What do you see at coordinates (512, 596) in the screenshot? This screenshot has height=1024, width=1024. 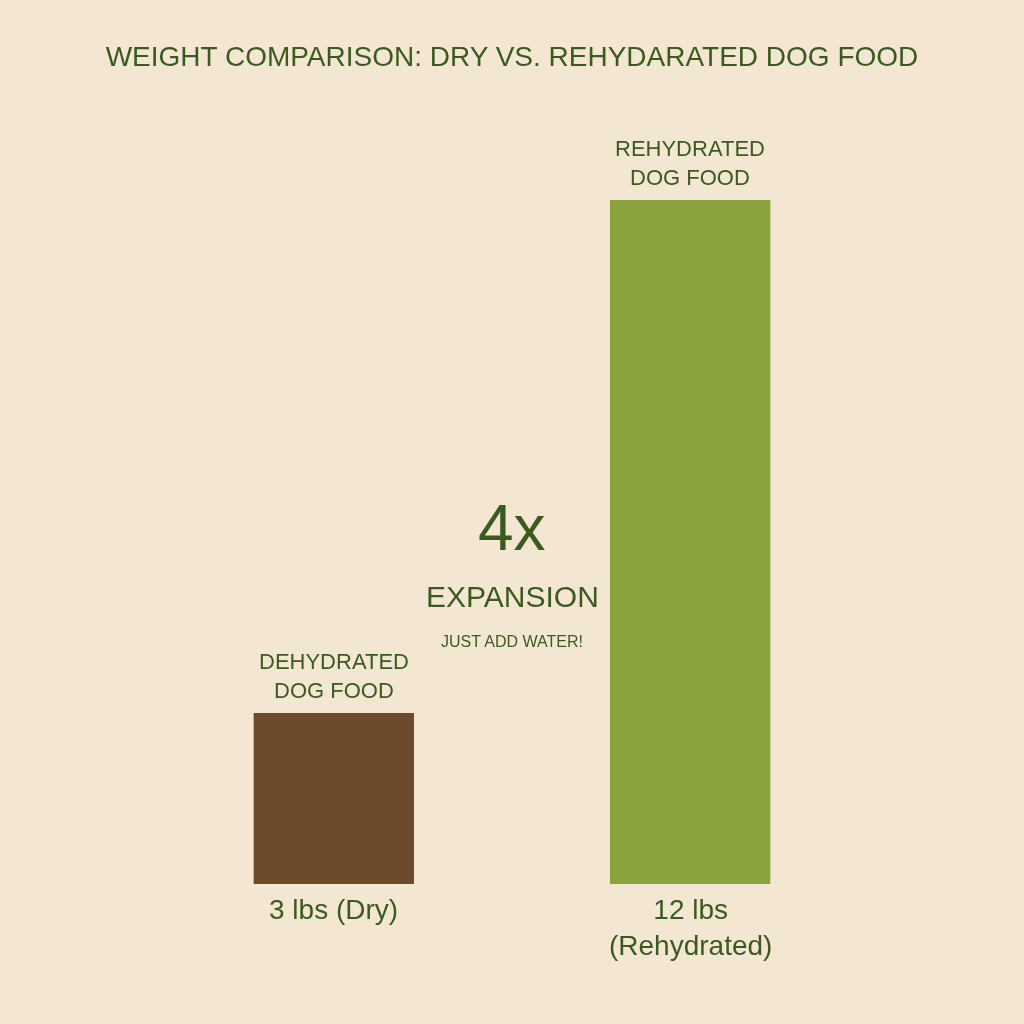 I see `annotation: EXPANSION` at bounding box center [512, 596].